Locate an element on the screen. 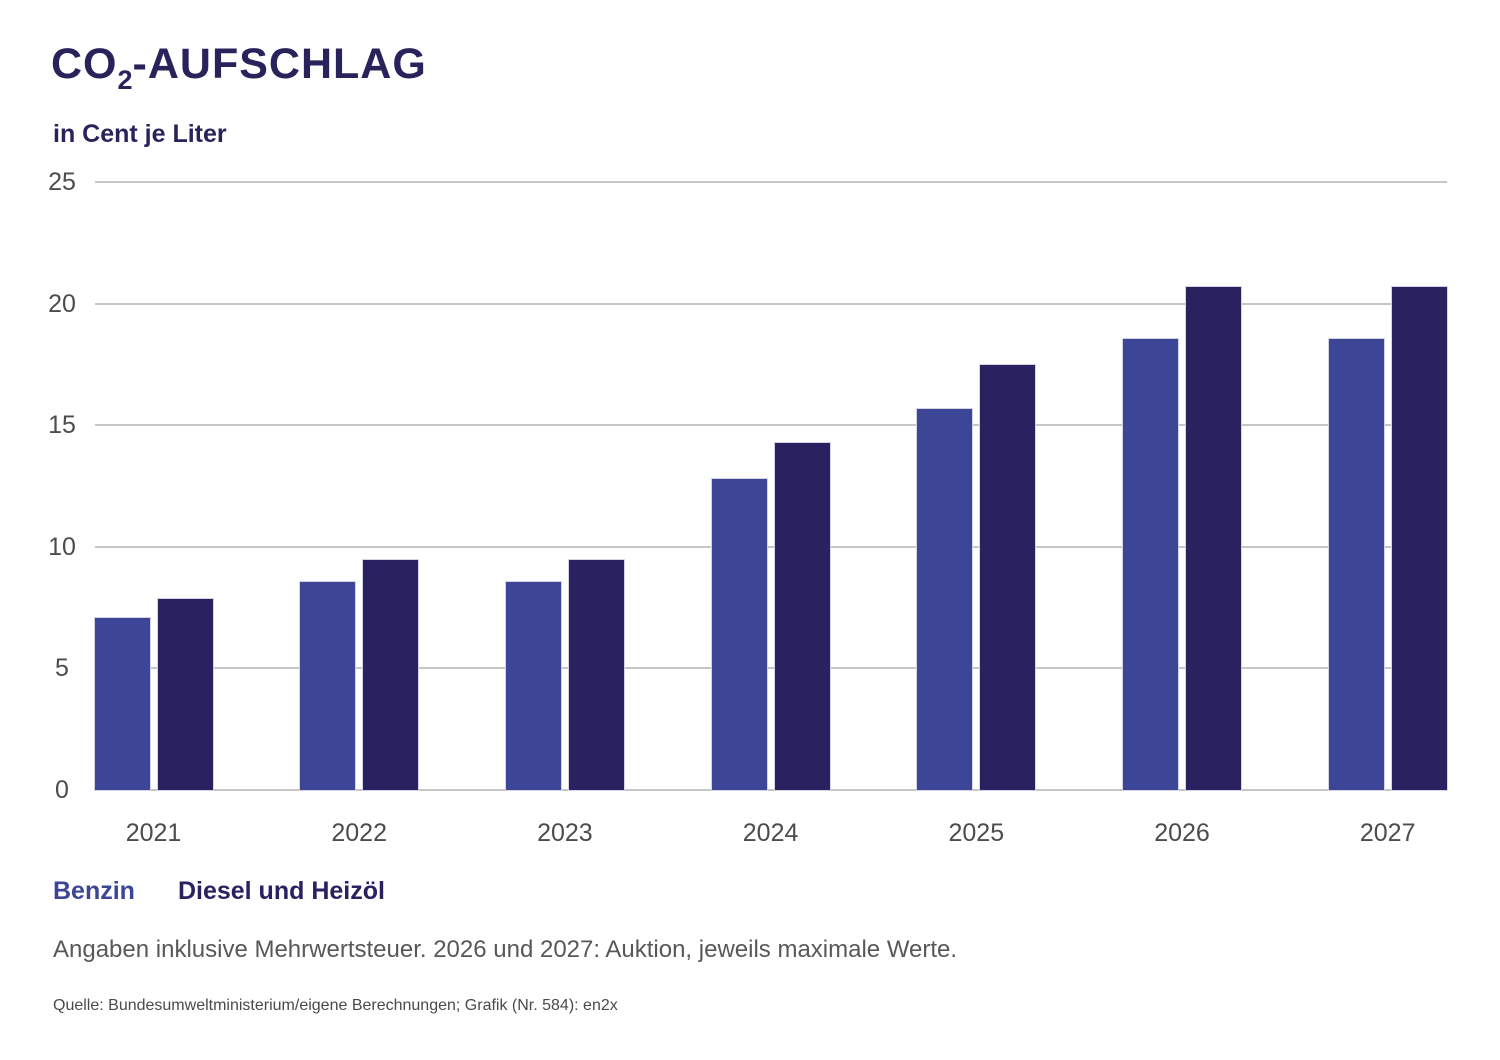 Image resolution: width=1500 pixels, height=1060 pixels. bar-benzin-2025 is located at coordinates (945, 599).